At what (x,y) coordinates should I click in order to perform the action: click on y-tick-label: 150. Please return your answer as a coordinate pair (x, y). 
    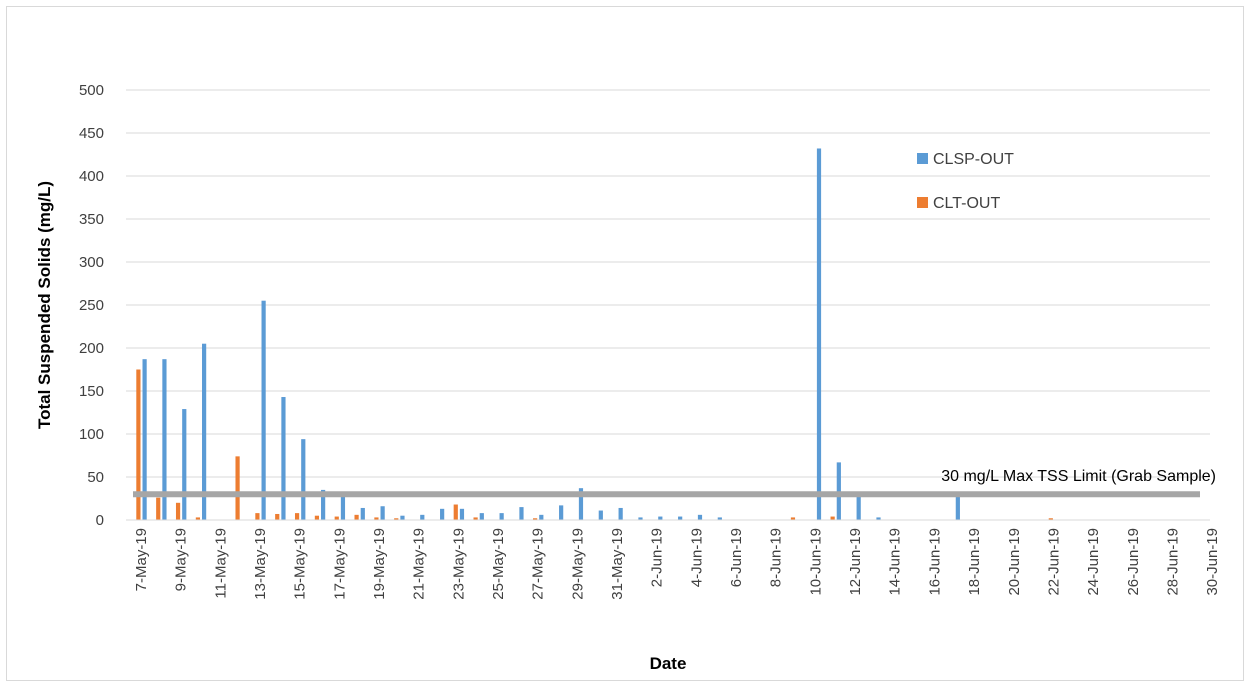
    Looking at the image, I should click on (91, 391).